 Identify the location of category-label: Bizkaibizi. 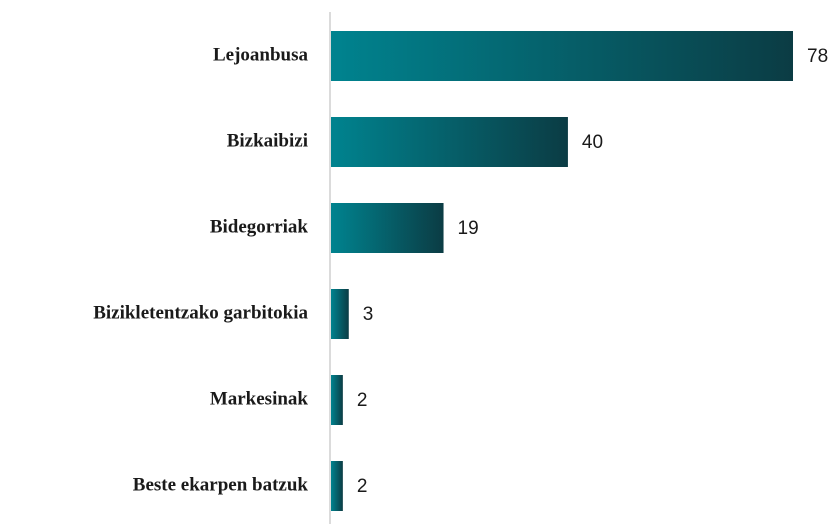
(267, 140).